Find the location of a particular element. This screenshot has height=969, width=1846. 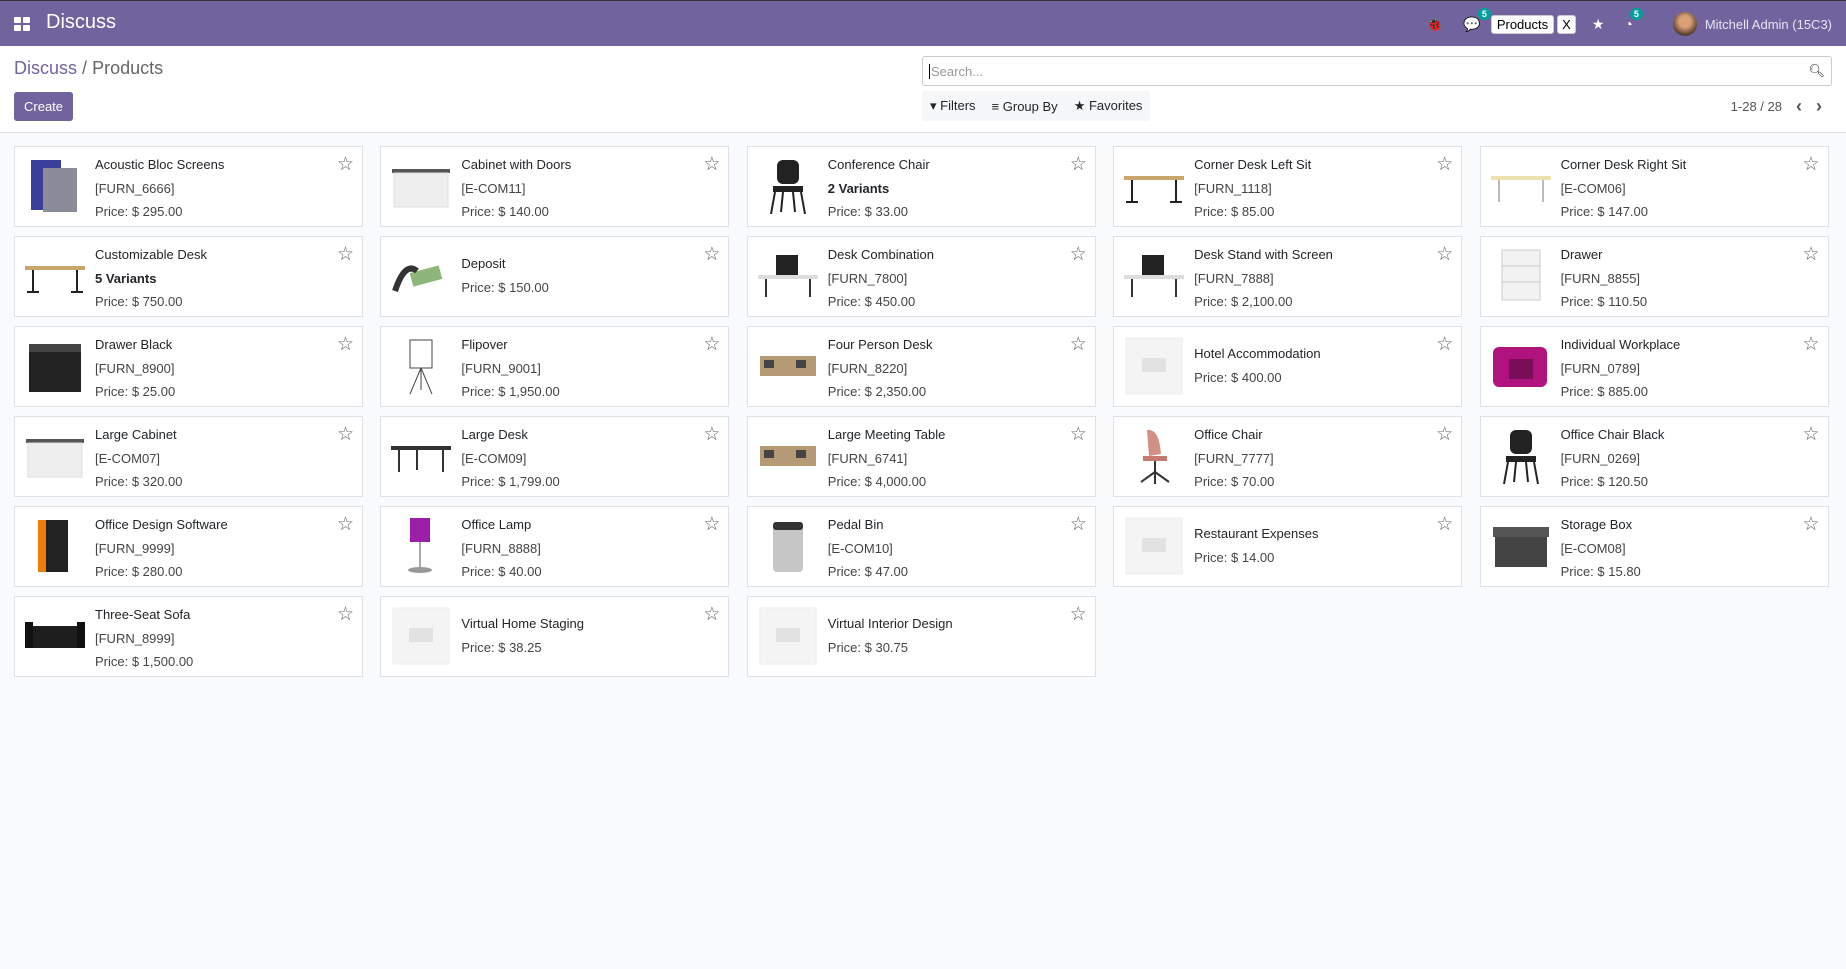

product-info: Restaurant Expenses Price: $ 14.00 is located at coordinates (1256, 545).